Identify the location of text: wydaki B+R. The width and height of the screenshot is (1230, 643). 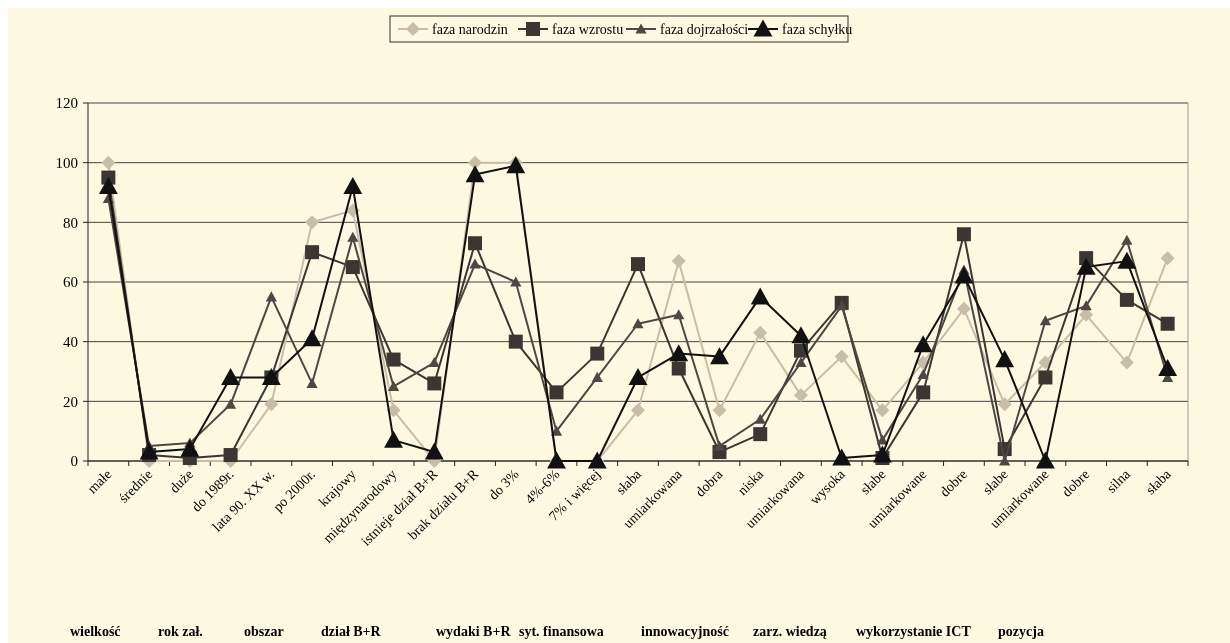
(474, 631).